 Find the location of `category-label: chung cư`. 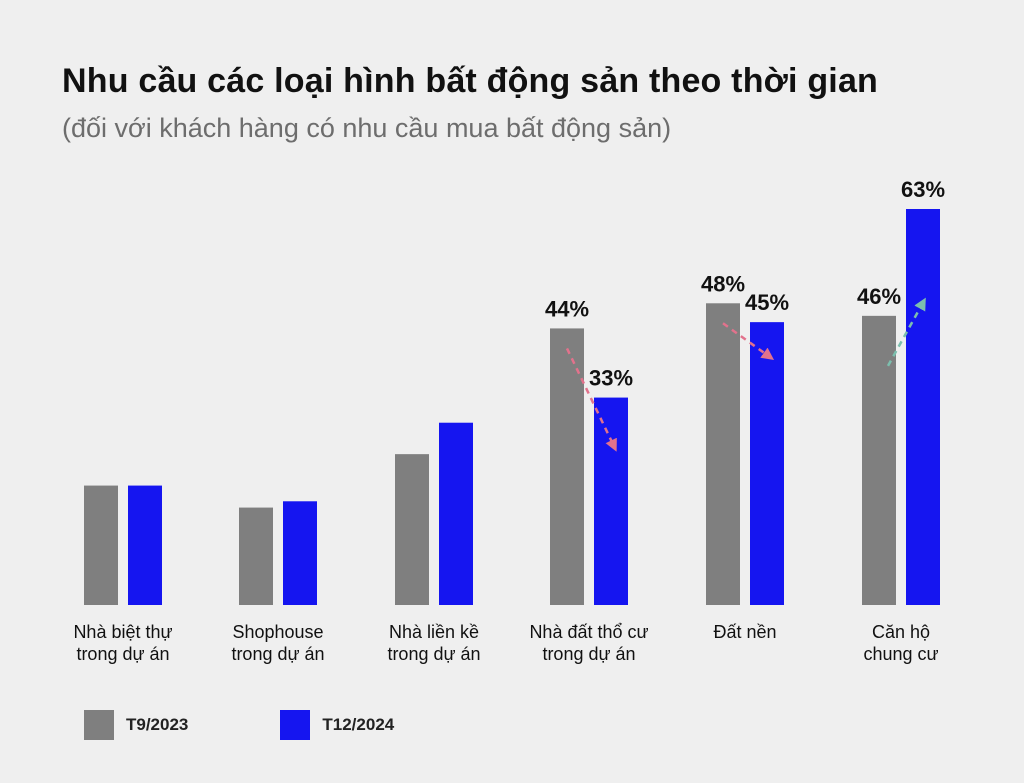

category-label: chung cư is located at coordinates (900, 654).